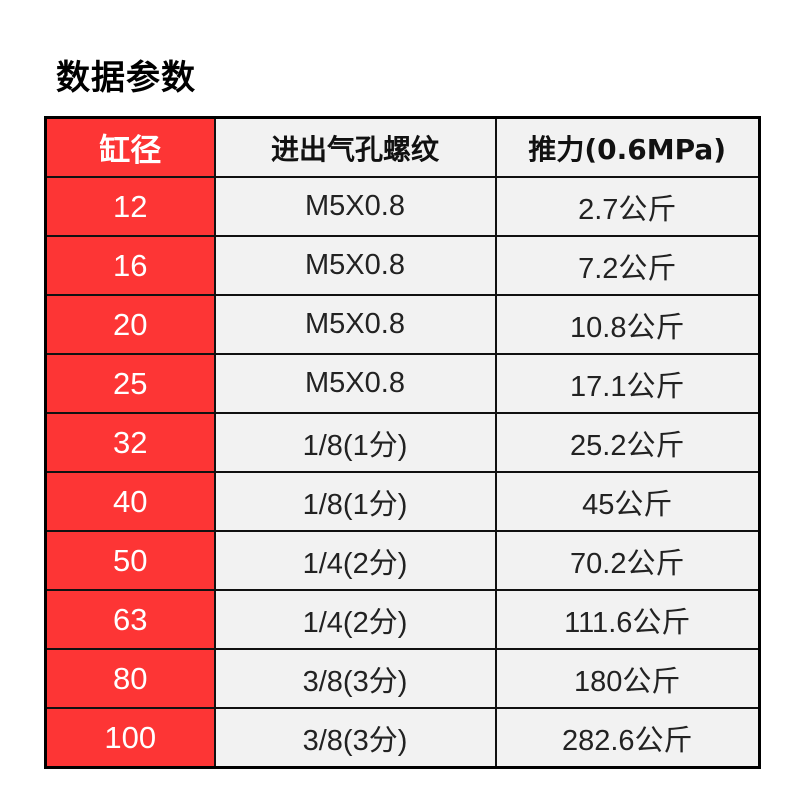 The height and width of the screenshot is (800, 800). What do you see at coordinates (627, 619) in the screenshot?
I see `thrust-cell: 111.6公斤` at bounding box center [627, 619].